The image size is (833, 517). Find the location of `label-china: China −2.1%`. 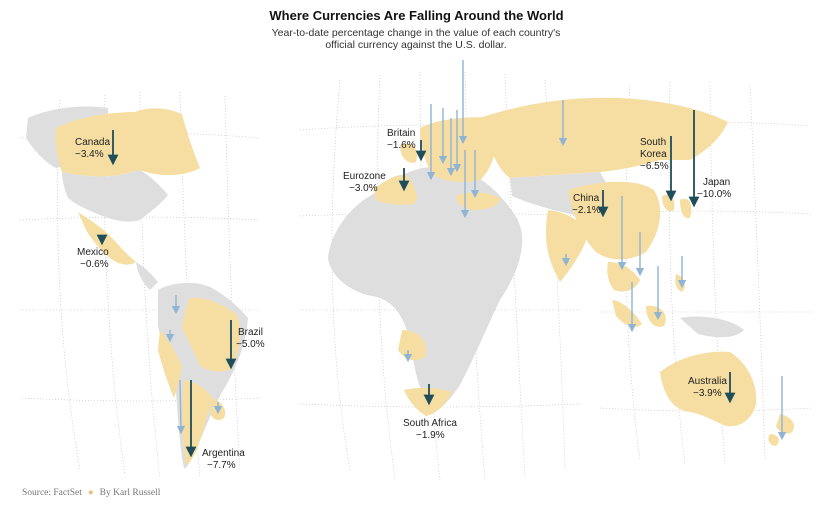

label-china: China −2.1% is located at coordinates (586, 204).